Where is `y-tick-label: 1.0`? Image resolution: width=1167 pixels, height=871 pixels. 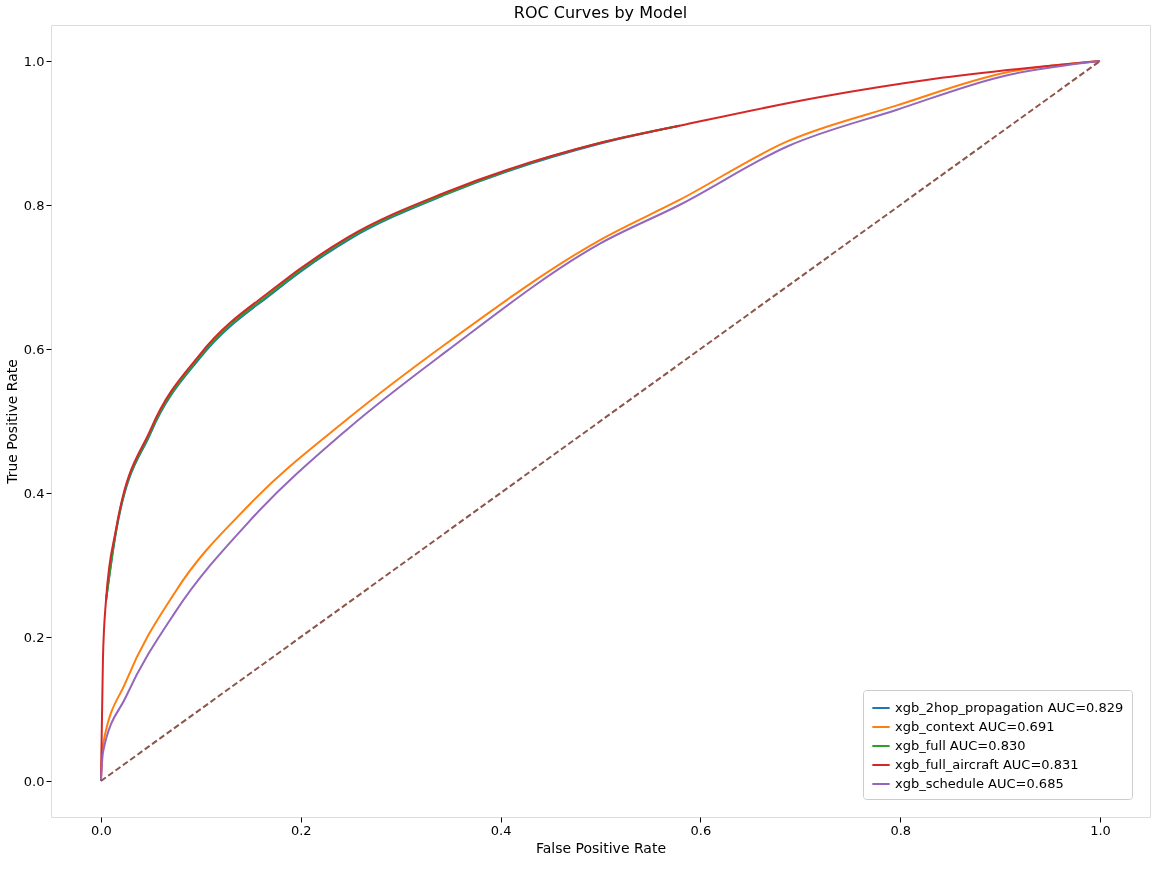 y-tick-label: 1.0 is located at coordinates (34, 61).